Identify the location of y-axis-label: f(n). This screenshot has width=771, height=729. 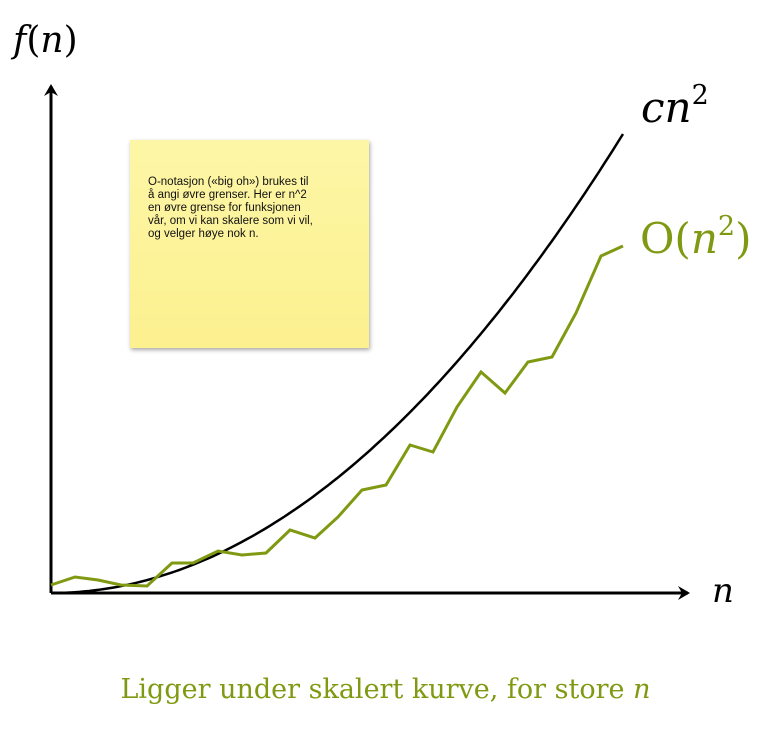
(44, 40).